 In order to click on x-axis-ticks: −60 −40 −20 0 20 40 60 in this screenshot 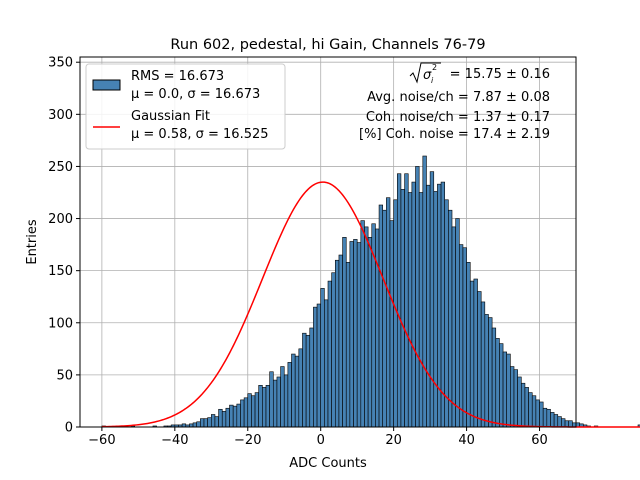, I will do `click(318, 437)`.